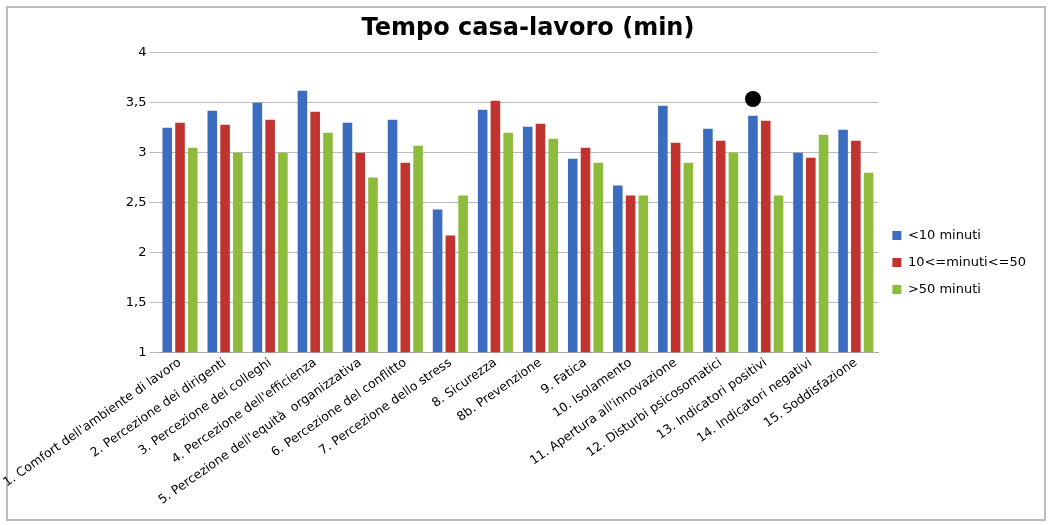  Describe the element at coordinates (136, 201) in the screenshot. I see `y-tick-label: 2,5` at that location.